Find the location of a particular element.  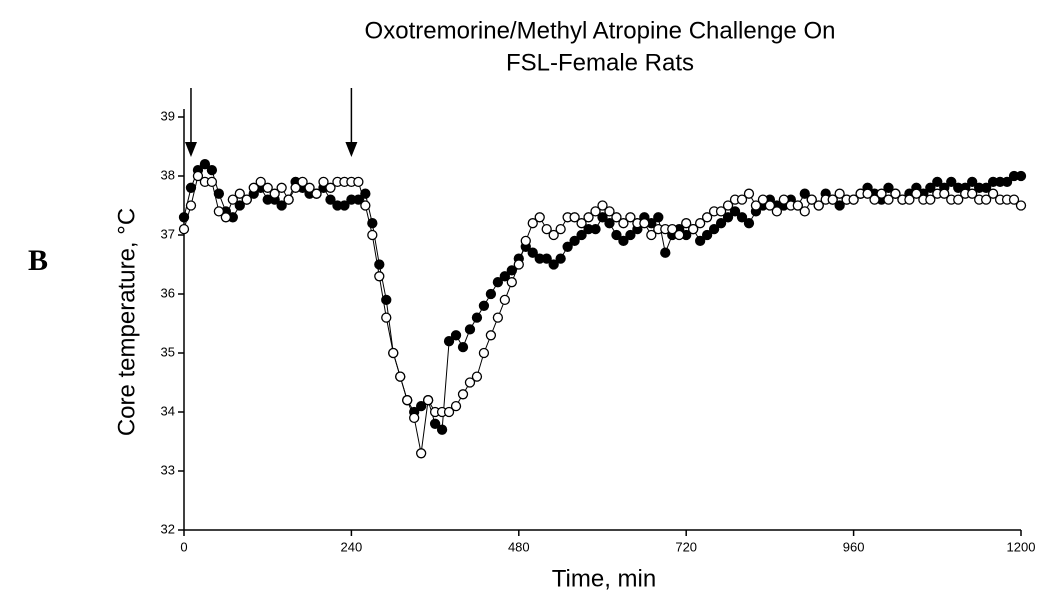

arrow-head is located at coordinates (351, 149).